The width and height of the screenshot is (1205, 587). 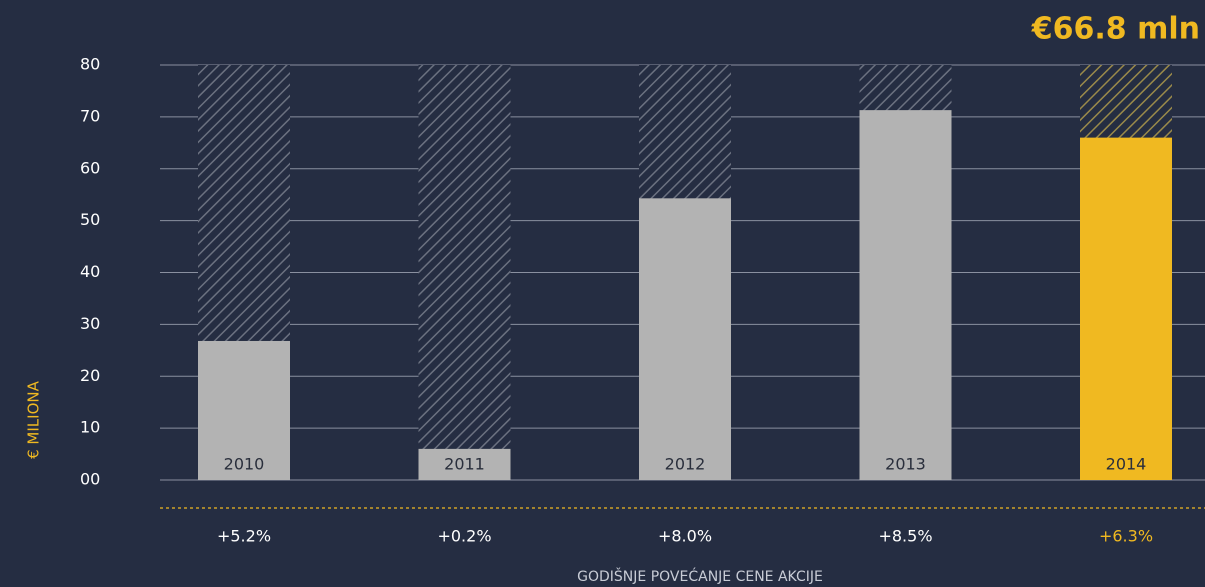 I want to click on x-tick-label: 2010, so click(x=244, y=464).